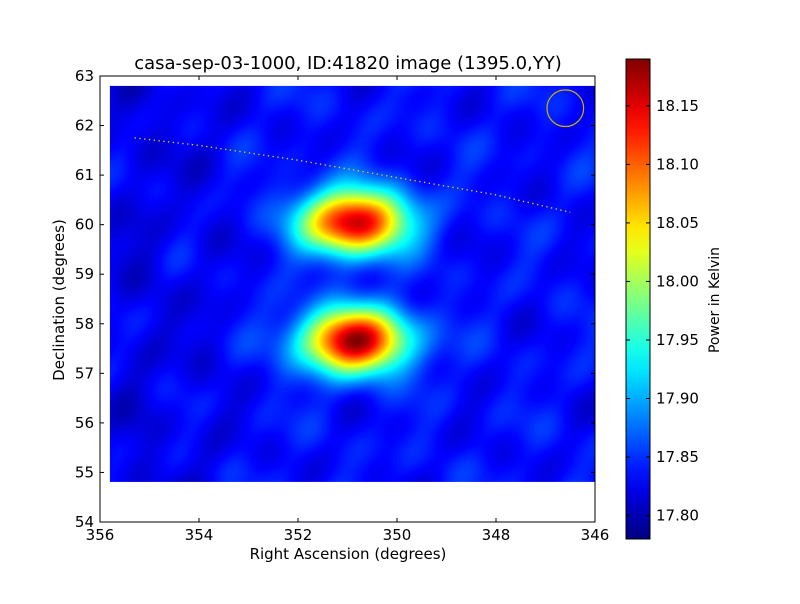 The height and width of the screenshot is (604, 800). Describe the element at coordinates (352, 175) in the screenshot. I see `horizon-trace-line` at that location.